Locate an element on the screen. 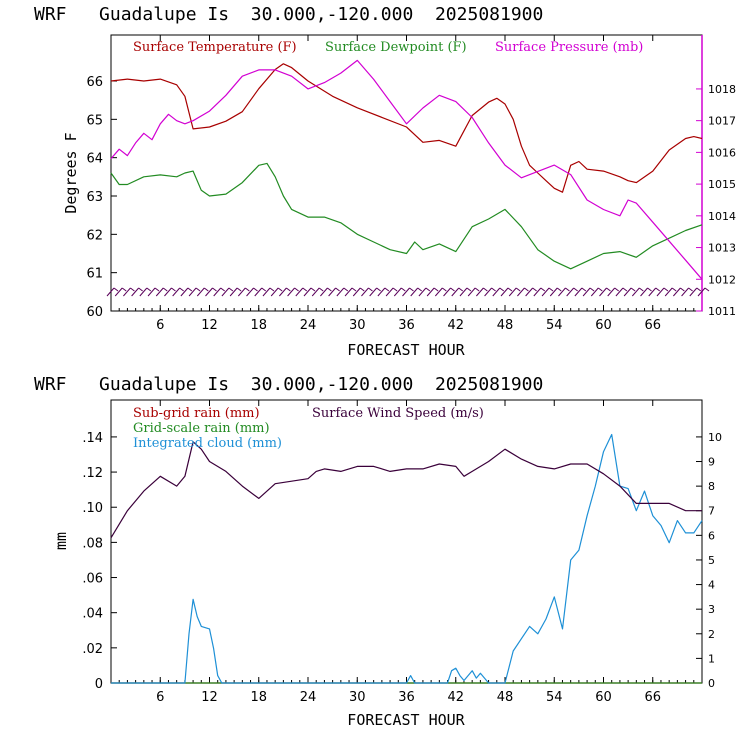  temperature-y-tick-label: 65 is located at coordinates (94, 120).